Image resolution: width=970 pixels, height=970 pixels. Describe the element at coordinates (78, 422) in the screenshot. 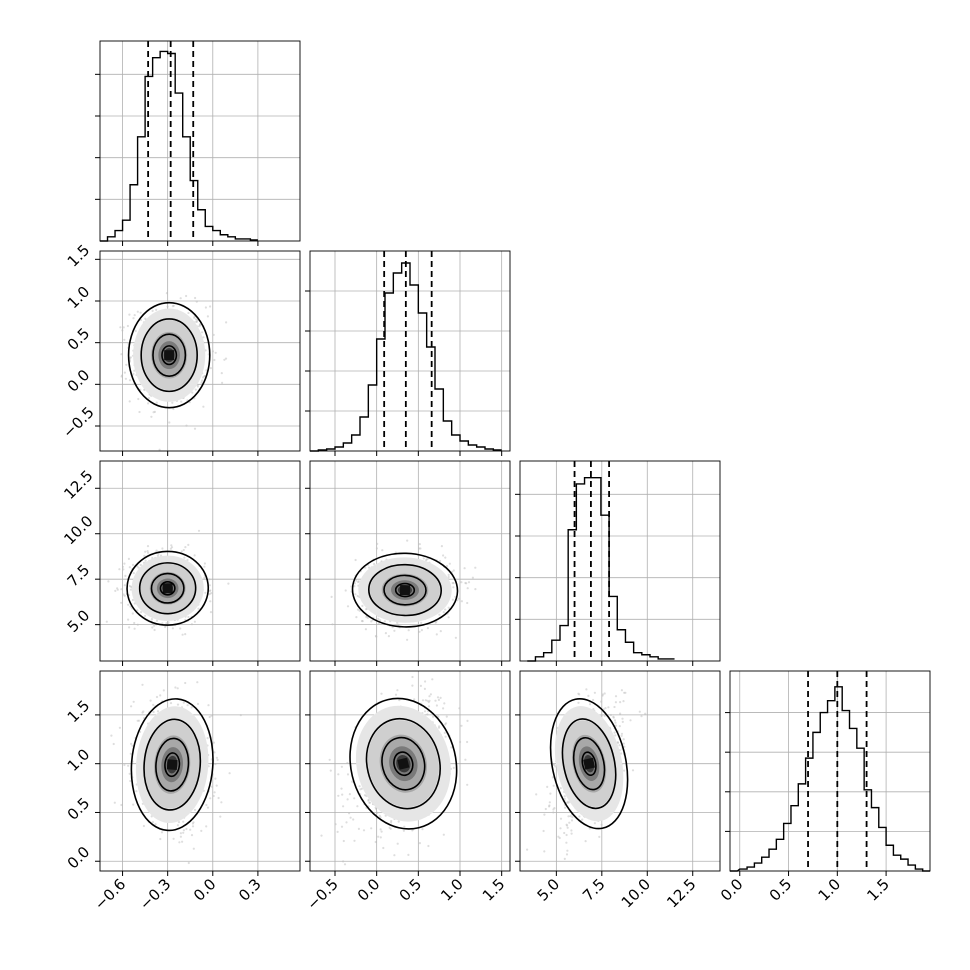

I see `y-tick-label: −0.5` at that location.